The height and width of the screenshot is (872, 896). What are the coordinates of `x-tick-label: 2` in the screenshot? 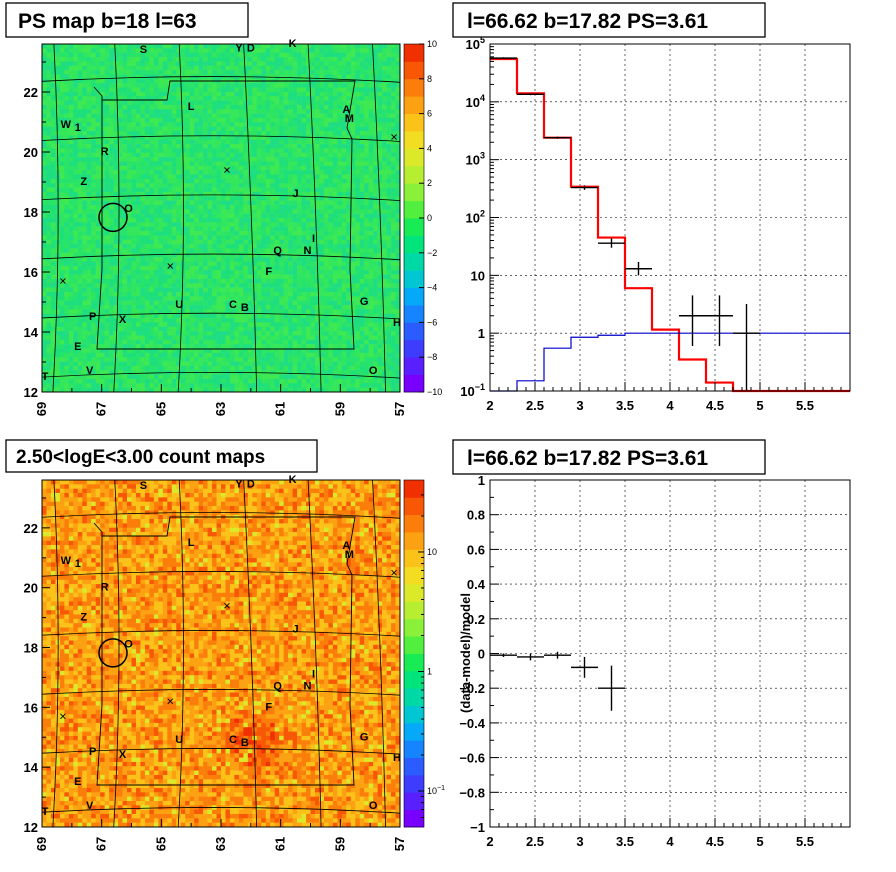 It's located at (489, 405).